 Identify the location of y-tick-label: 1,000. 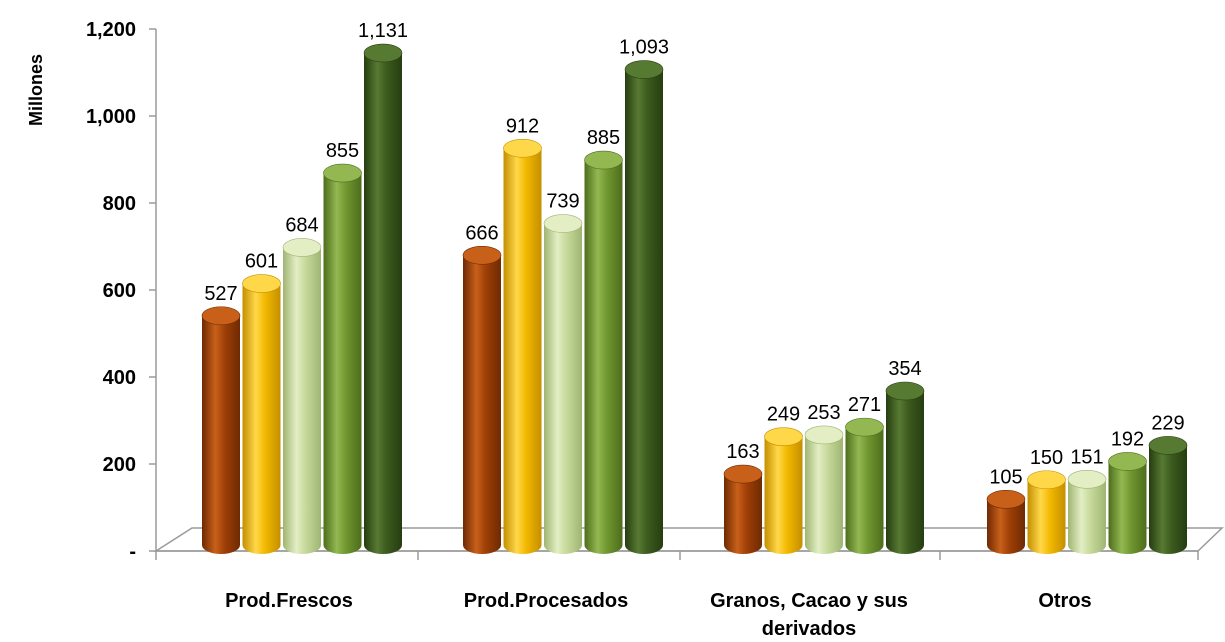
(111, 117).